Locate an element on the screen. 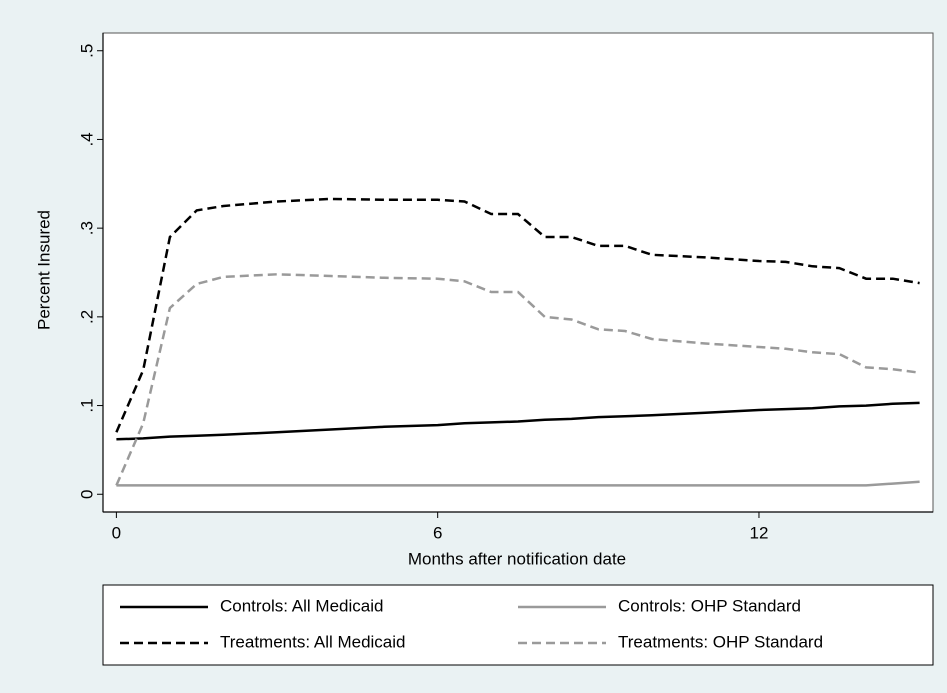 Image resolution: width=947 pixels, height=693 pixels. legend-label: Controls: All Medicaid is located at coordinates (301, 605).